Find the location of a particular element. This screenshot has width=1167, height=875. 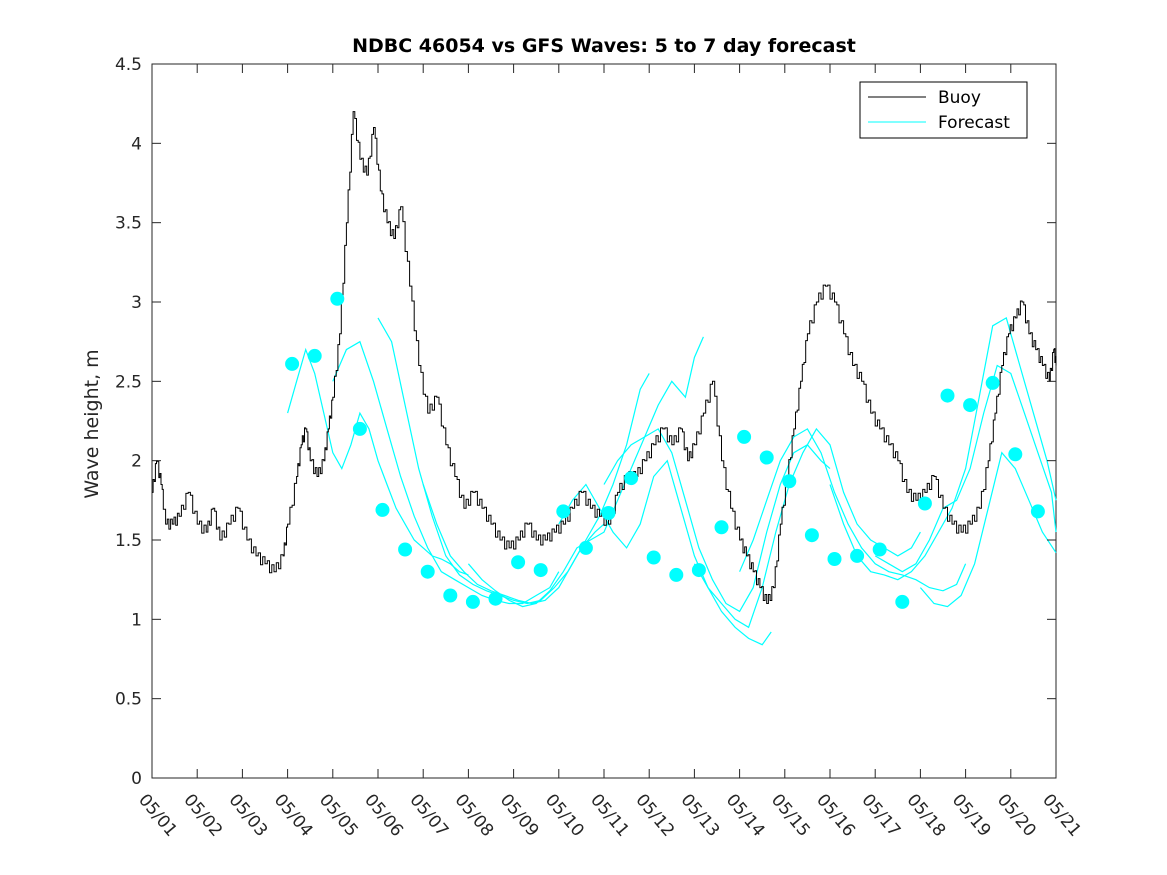

x-tick-label: 05/15 is located at coordinates (790, 815).